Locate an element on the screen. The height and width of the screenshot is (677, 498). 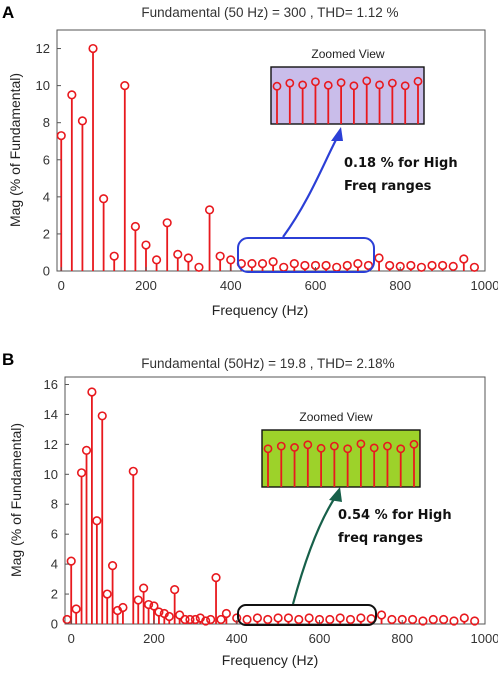
y-tick-label: 8 is located at coordinates (46, 122).